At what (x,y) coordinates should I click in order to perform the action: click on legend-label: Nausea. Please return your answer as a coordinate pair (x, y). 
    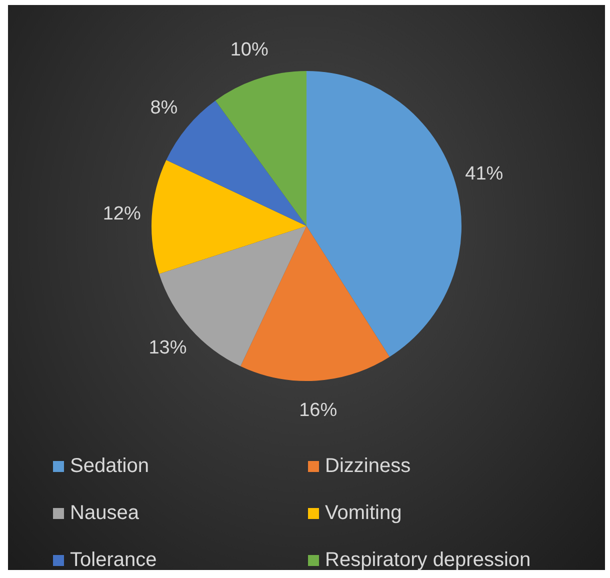
    Looking at the image, I should click on (104, 513).